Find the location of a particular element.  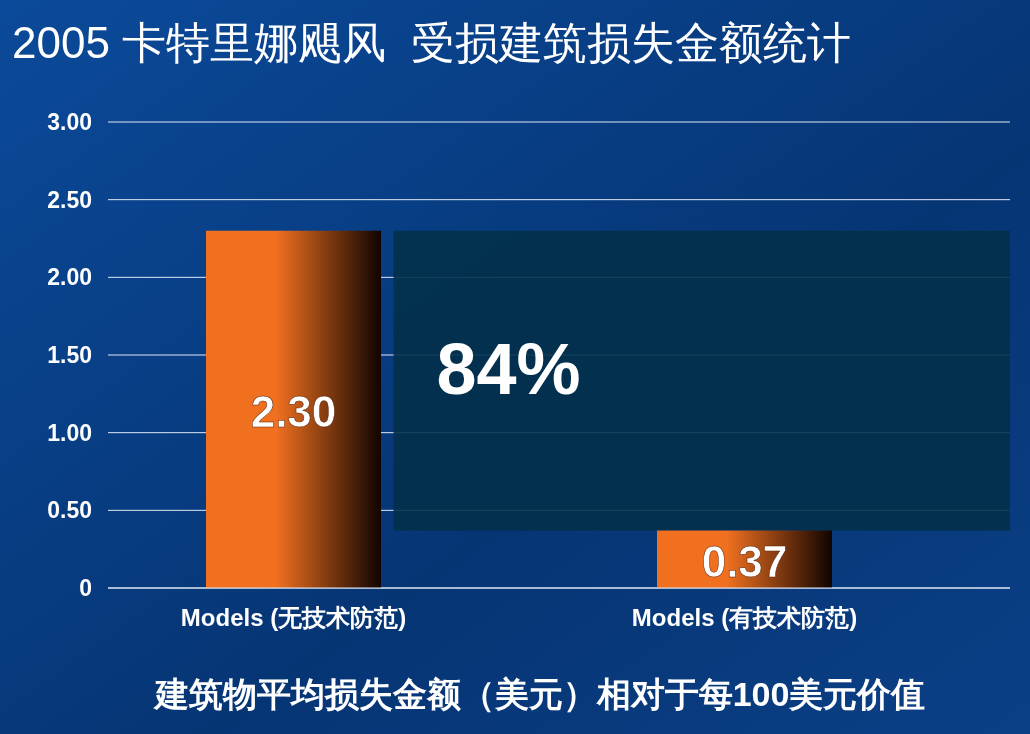

y-tick-label: 1.50 is located at coordinates (69, 355).